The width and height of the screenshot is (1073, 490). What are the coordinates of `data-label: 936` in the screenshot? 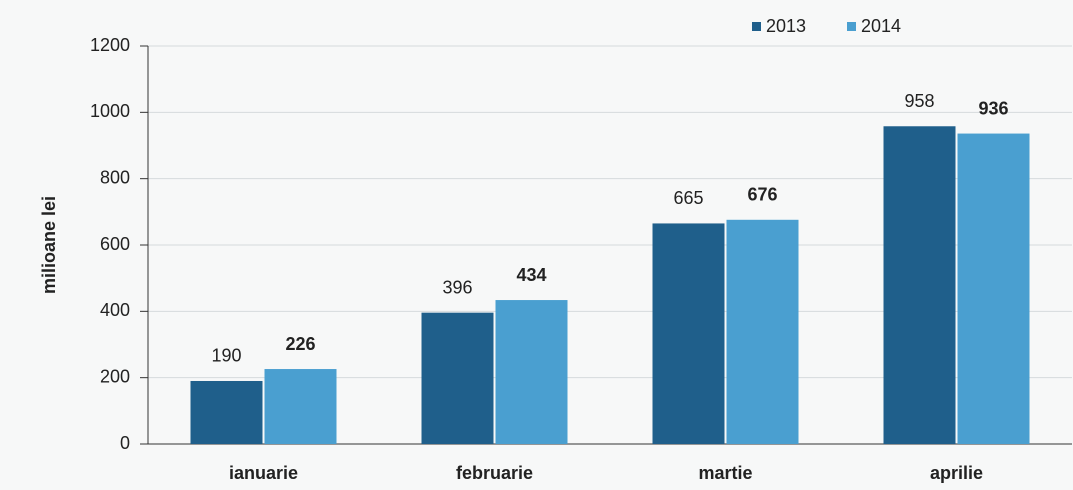 It's located at (993, 108).